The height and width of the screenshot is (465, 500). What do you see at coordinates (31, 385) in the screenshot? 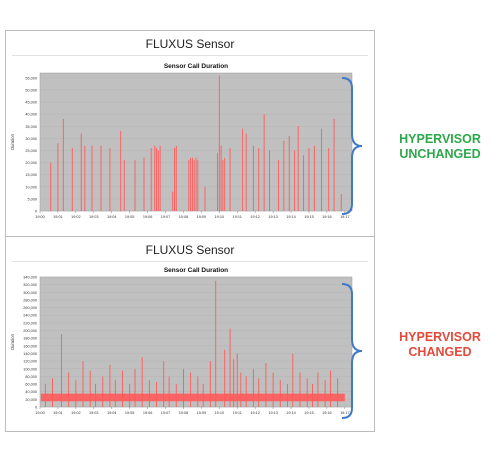
I see `y-tick-label: 60,000` at bounding box center [31, 385].